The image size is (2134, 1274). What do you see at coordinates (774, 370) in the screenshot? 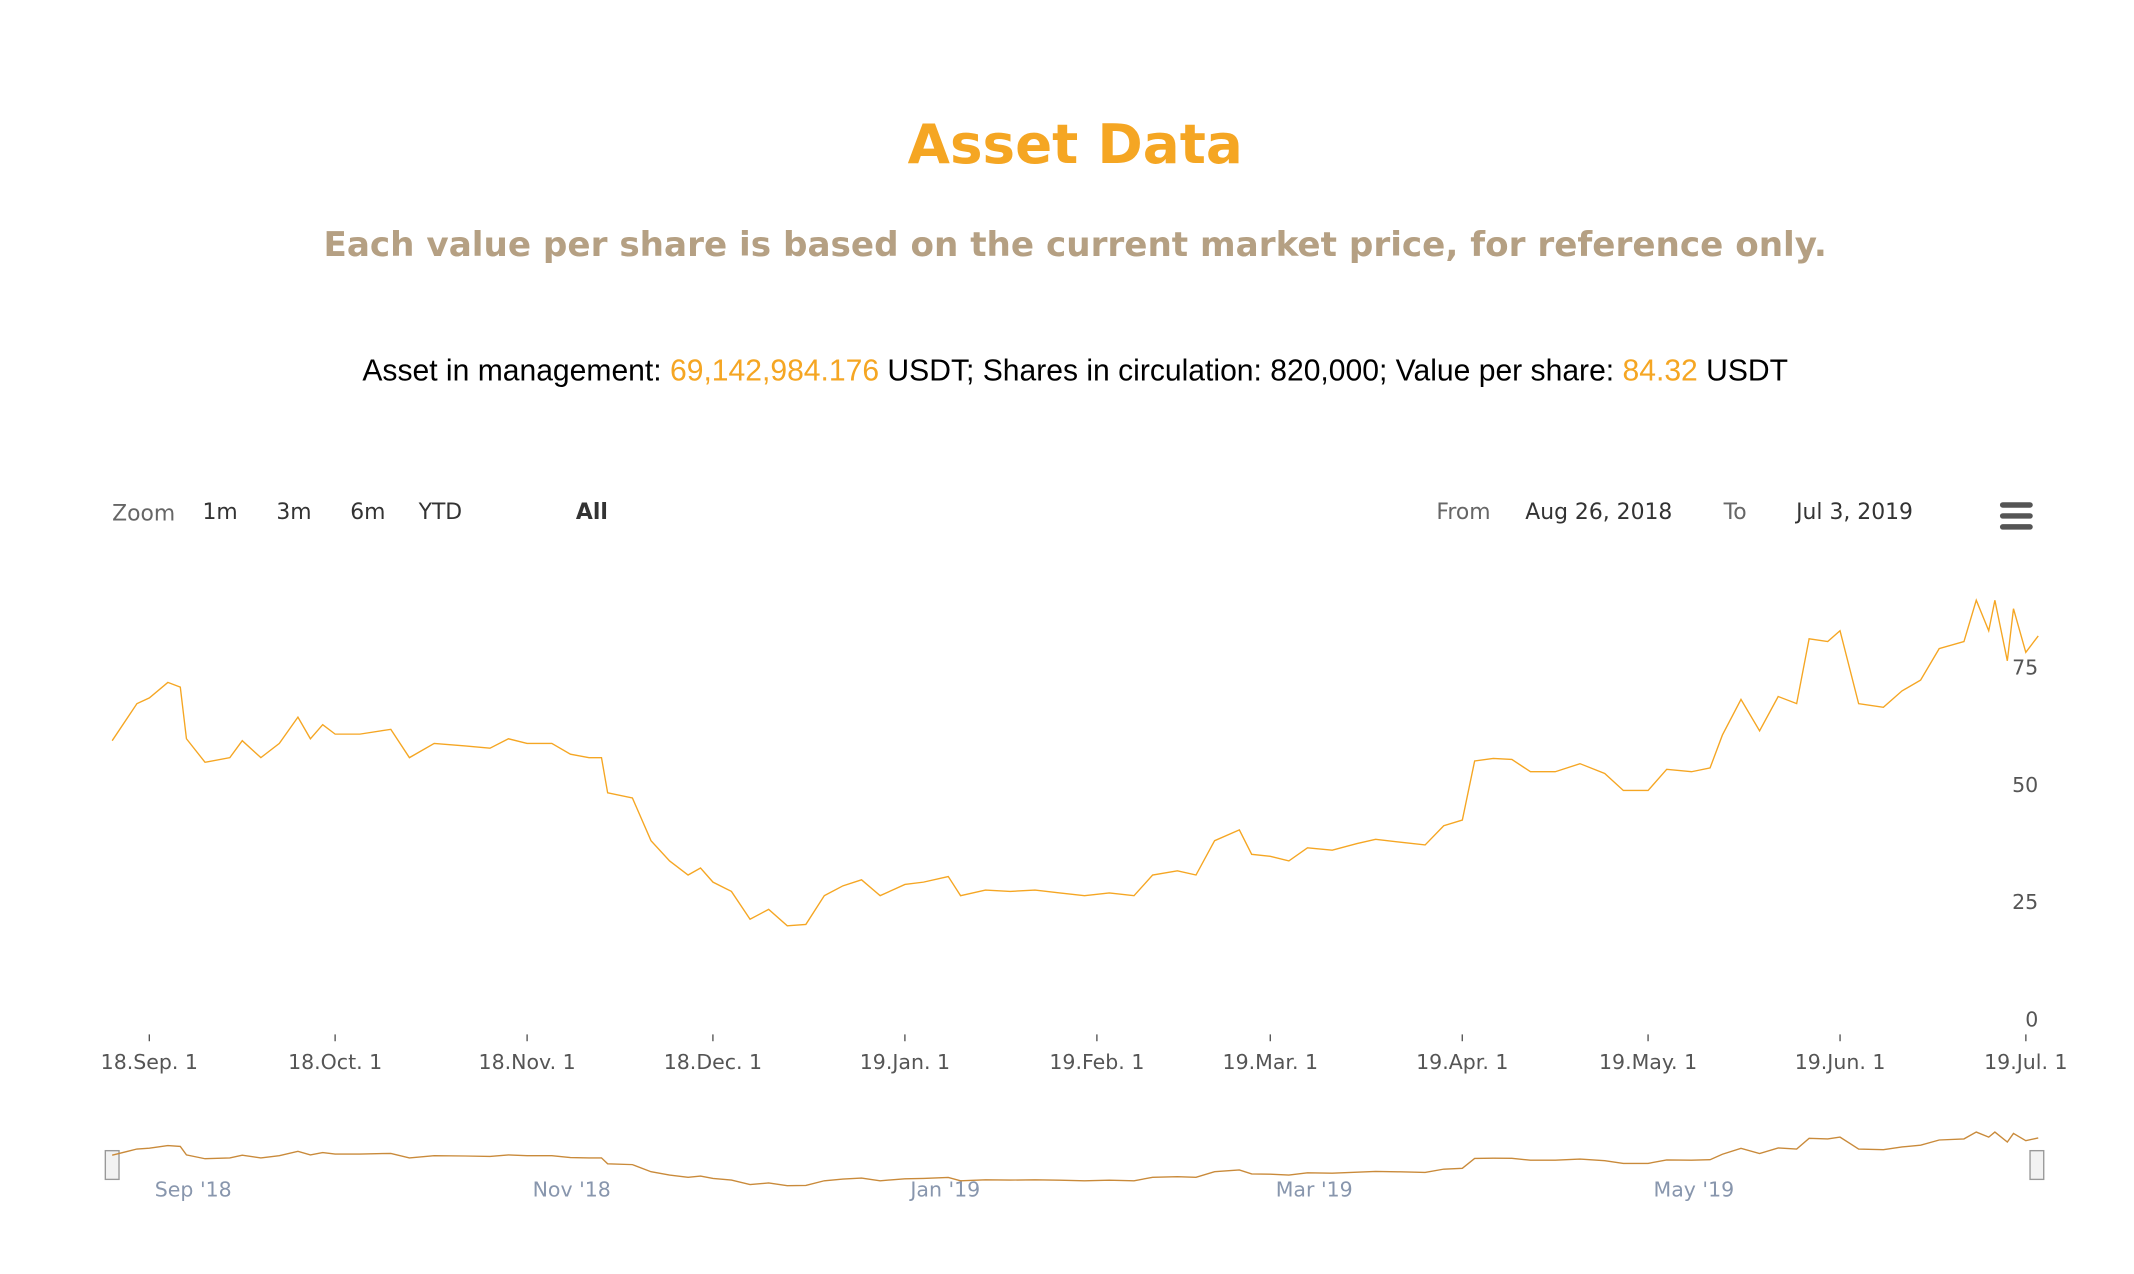
I see `summary-value: 69,142,984.176` at bounding box center [774, 370].